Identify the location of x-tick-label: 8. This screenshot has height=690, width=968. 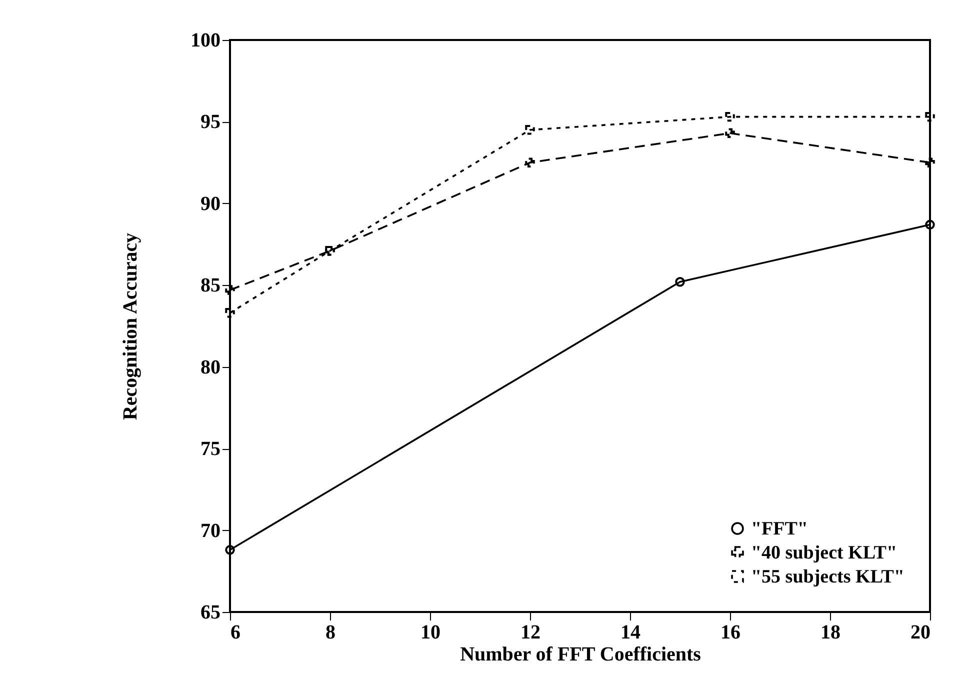
(331, 633).